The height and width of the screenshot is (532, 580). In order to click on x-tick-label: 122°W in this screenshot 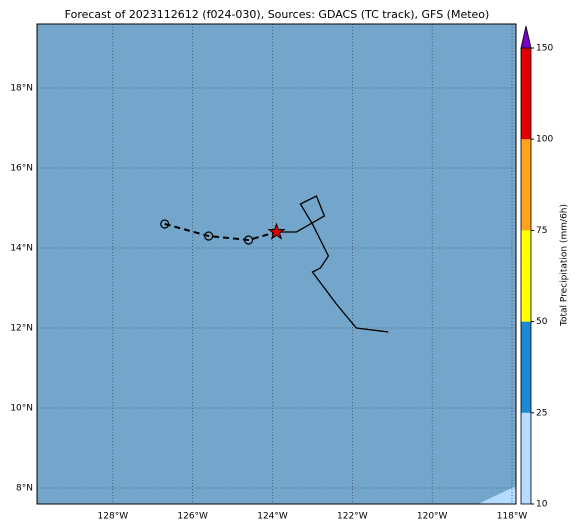, I will do `click(352, 517)`.